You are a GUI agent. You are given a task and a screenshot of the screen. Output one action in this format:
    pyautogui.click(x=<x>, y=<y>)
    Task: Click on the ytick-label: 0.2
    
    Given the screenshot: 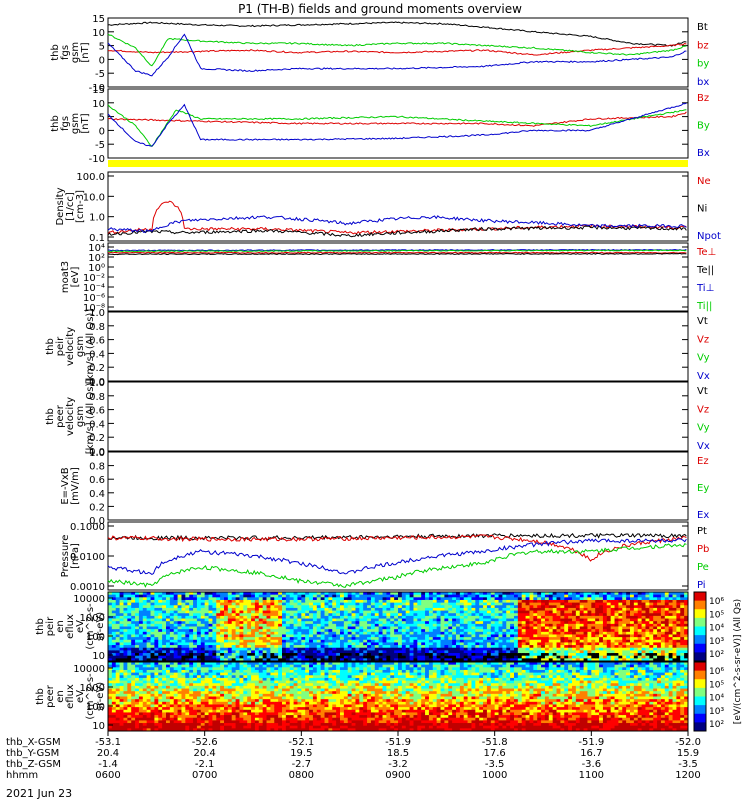 What is the action you would take?
    pyautogui.click(x=97, y=438)
    